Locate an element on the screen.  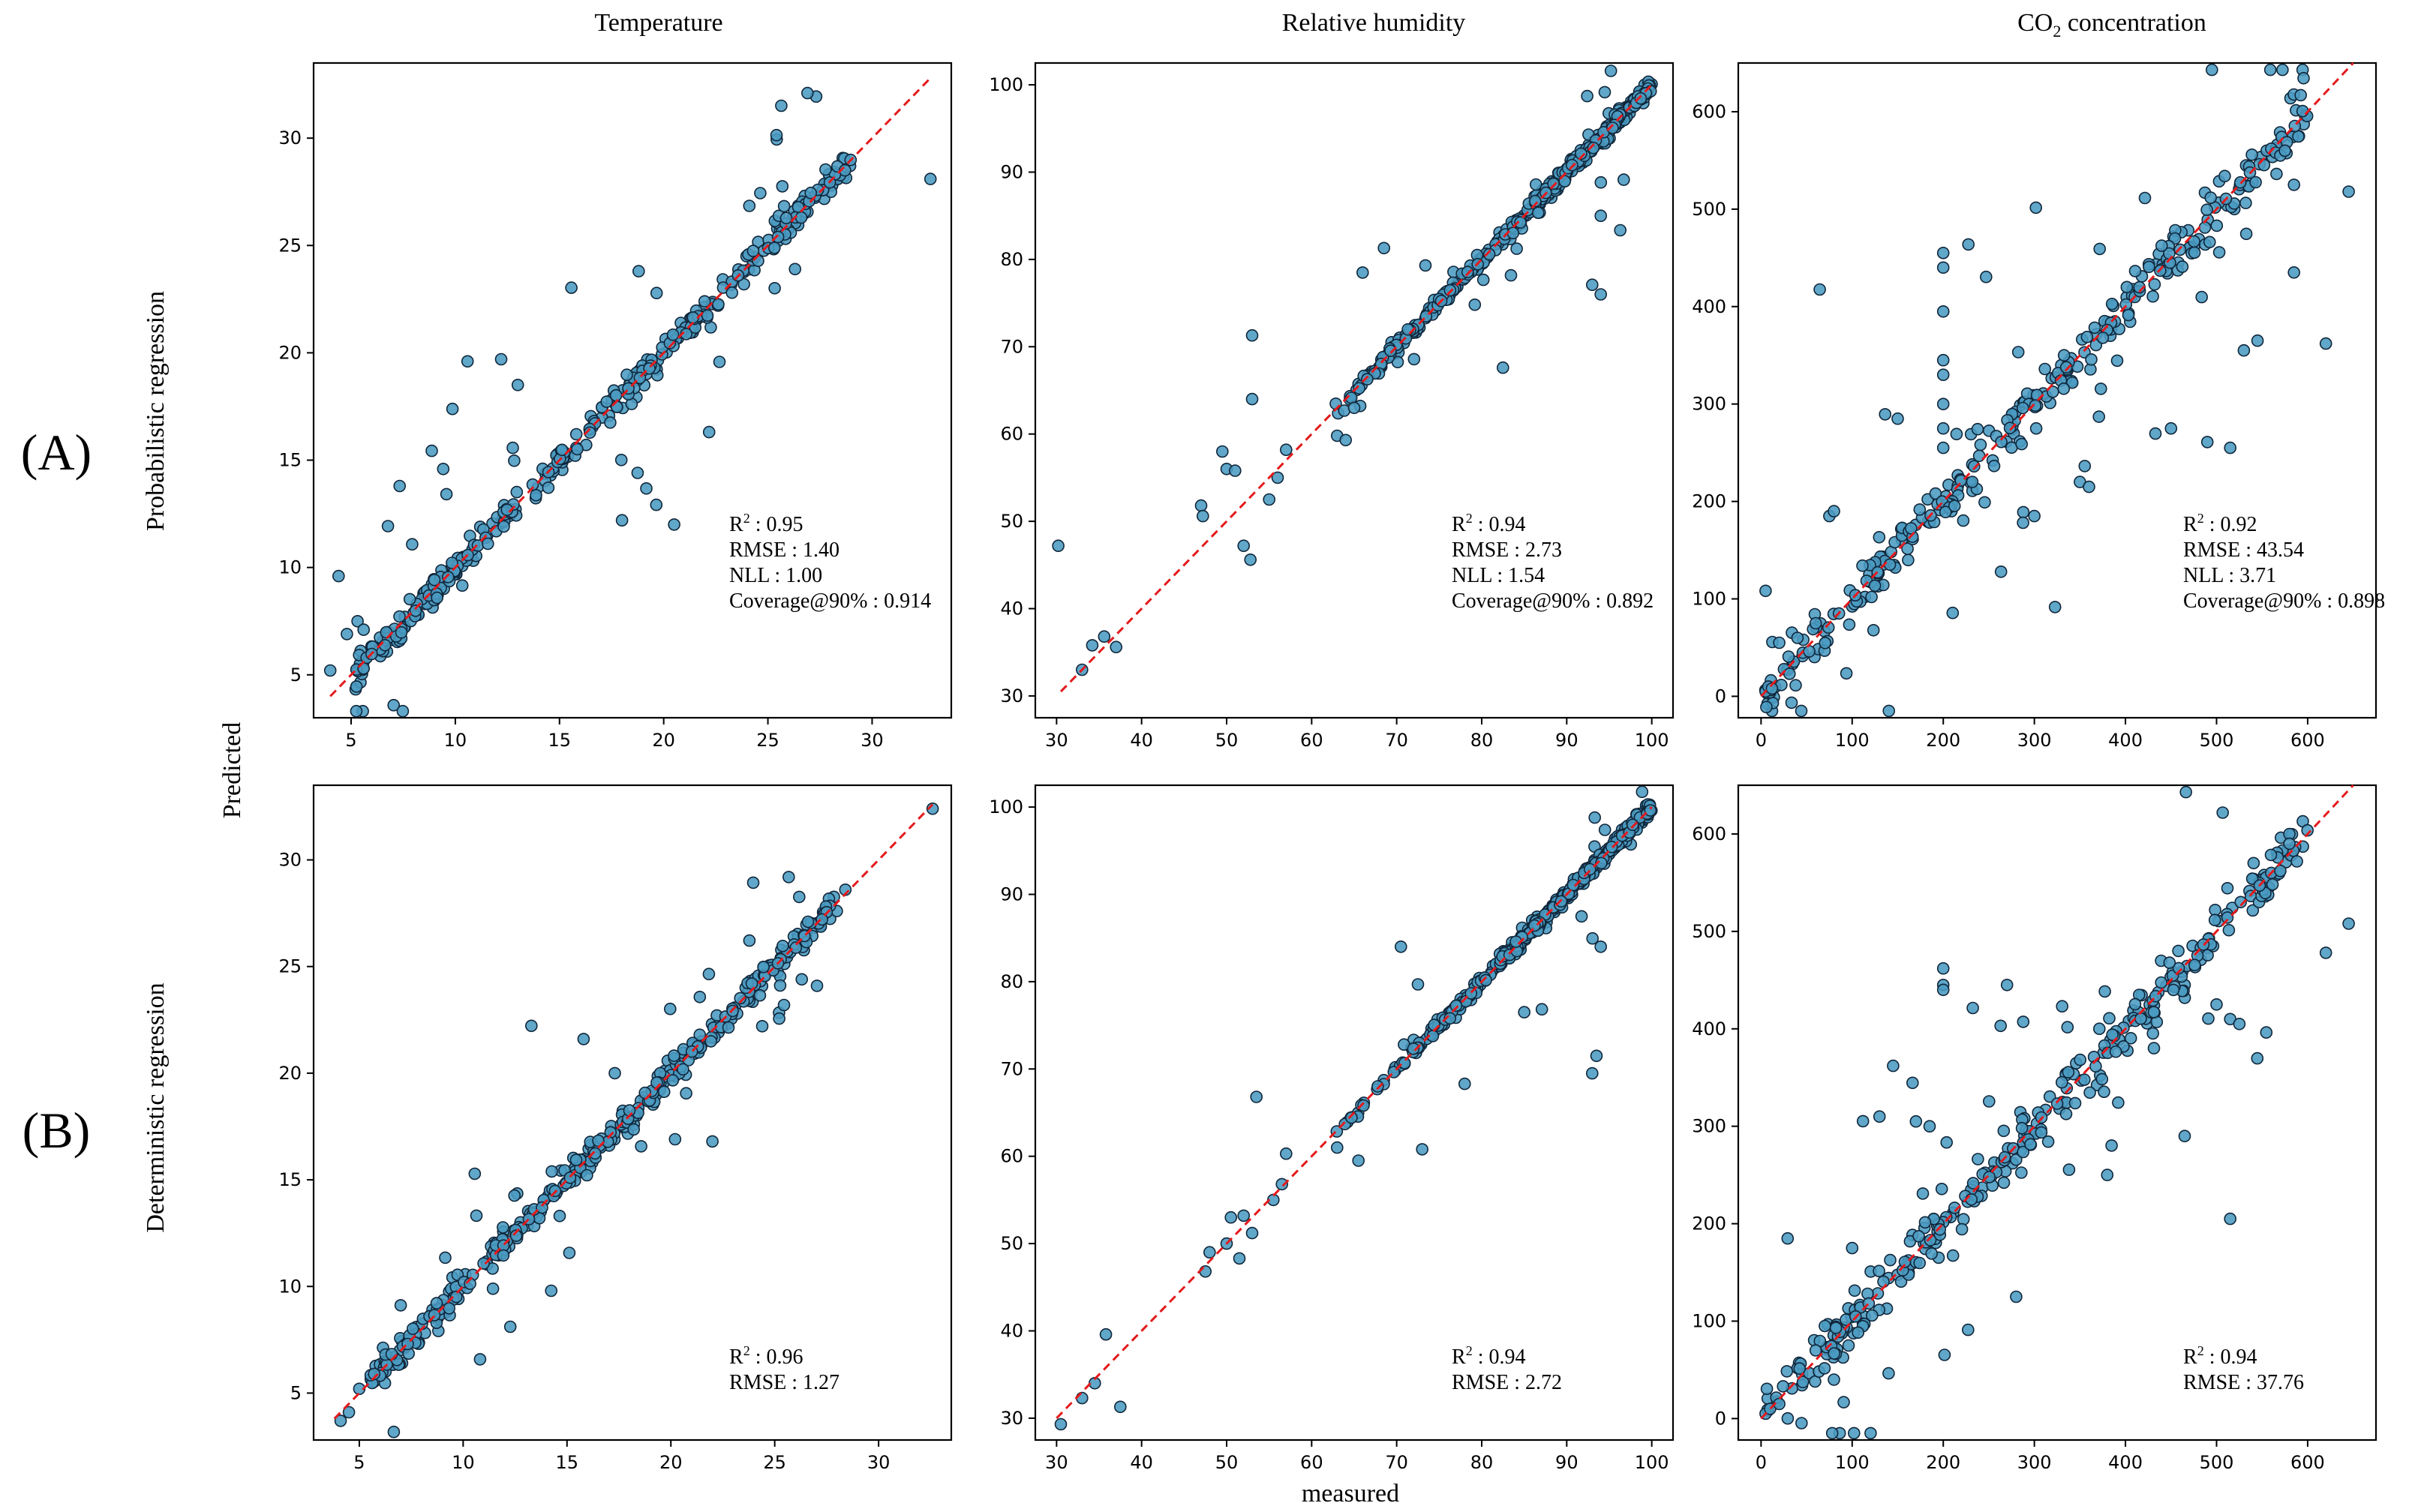
metric-text: Coverage@90% : 0.892 is located at coordinates (1553, 601).